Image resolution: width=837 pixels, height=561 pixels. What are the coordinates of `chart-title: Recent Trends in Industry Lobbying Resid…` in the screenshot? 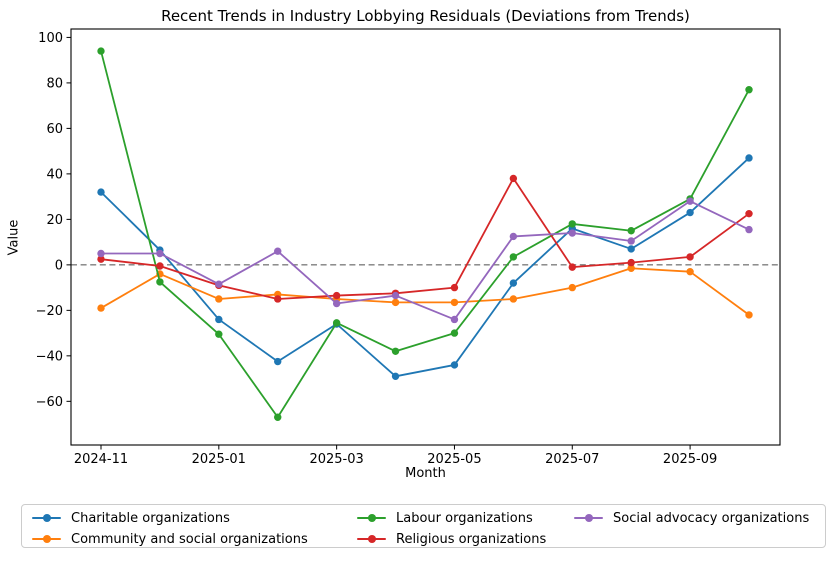 It's located at (425, 16).